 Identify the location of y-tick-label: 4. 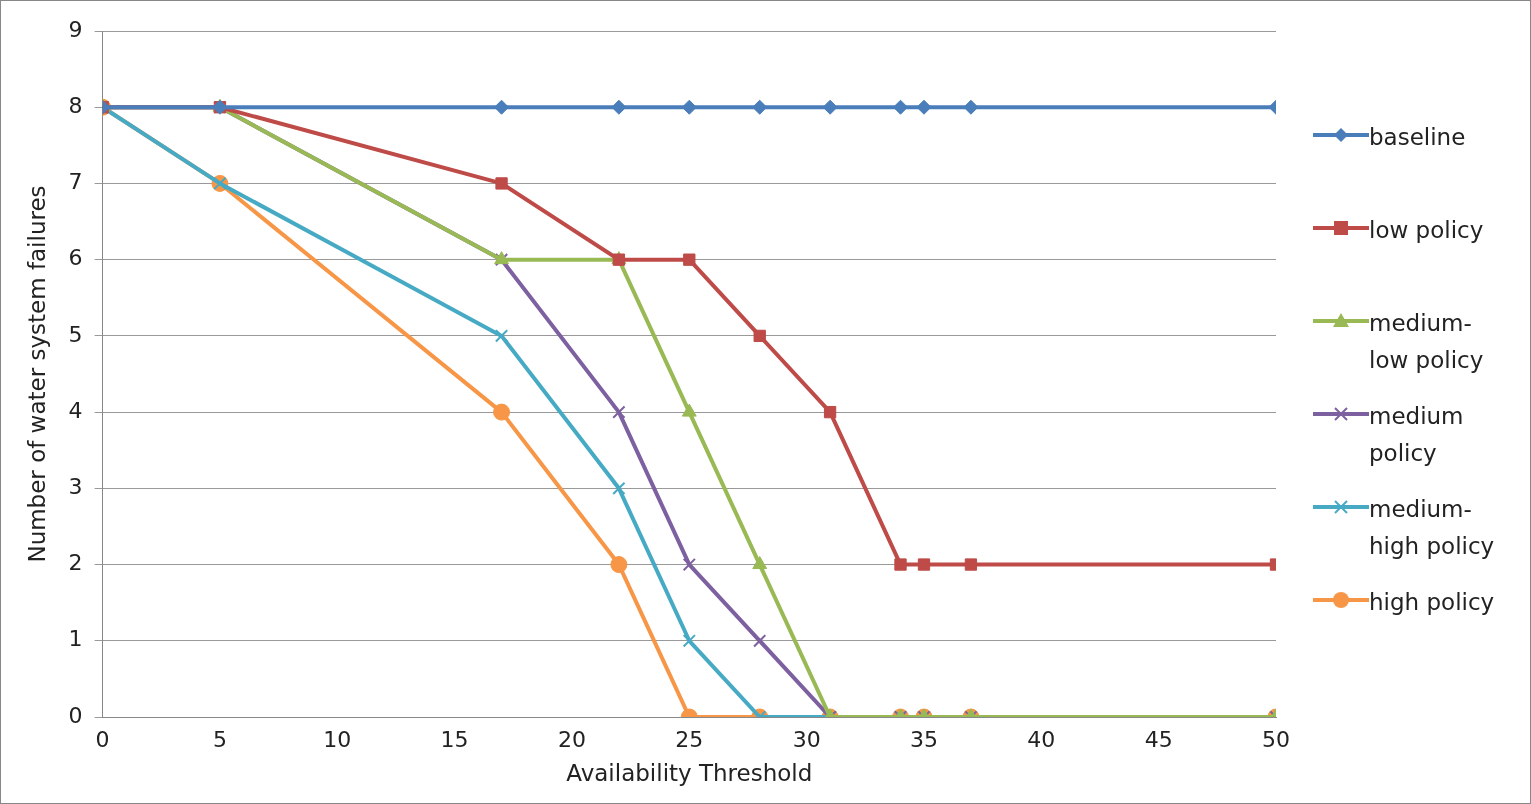
(75, 410).